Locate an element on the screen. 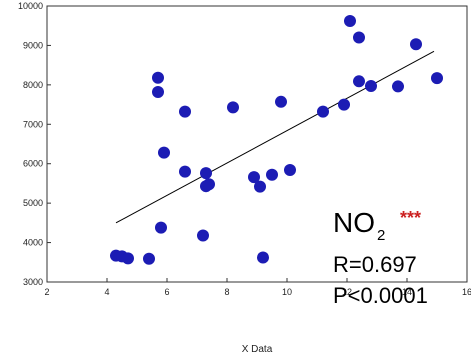  annotation-p-value: P<0.0001 is located at coordinates (380, 295).